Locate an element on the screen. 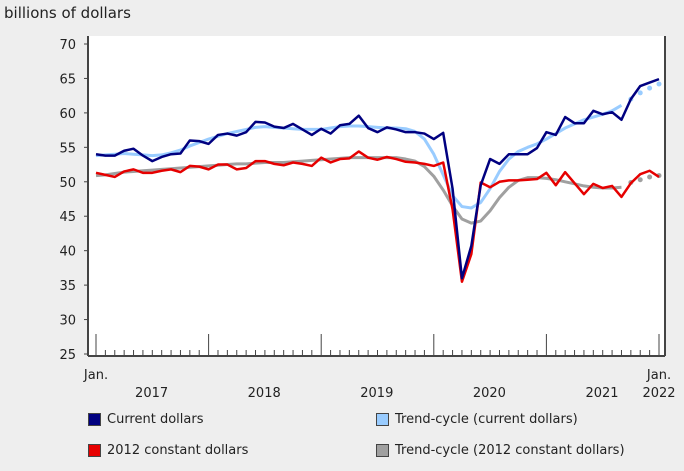 The height and width of the screenshot is (471, 684). y-tick-label: 55 is located at coordinates (67, 148).